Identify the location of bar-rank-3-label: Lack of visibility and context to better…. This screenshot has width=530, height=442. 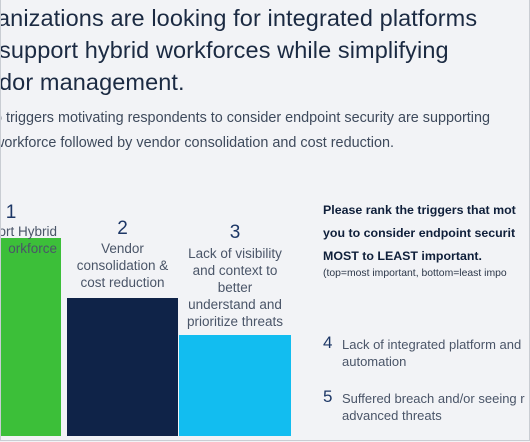
(235, 287).